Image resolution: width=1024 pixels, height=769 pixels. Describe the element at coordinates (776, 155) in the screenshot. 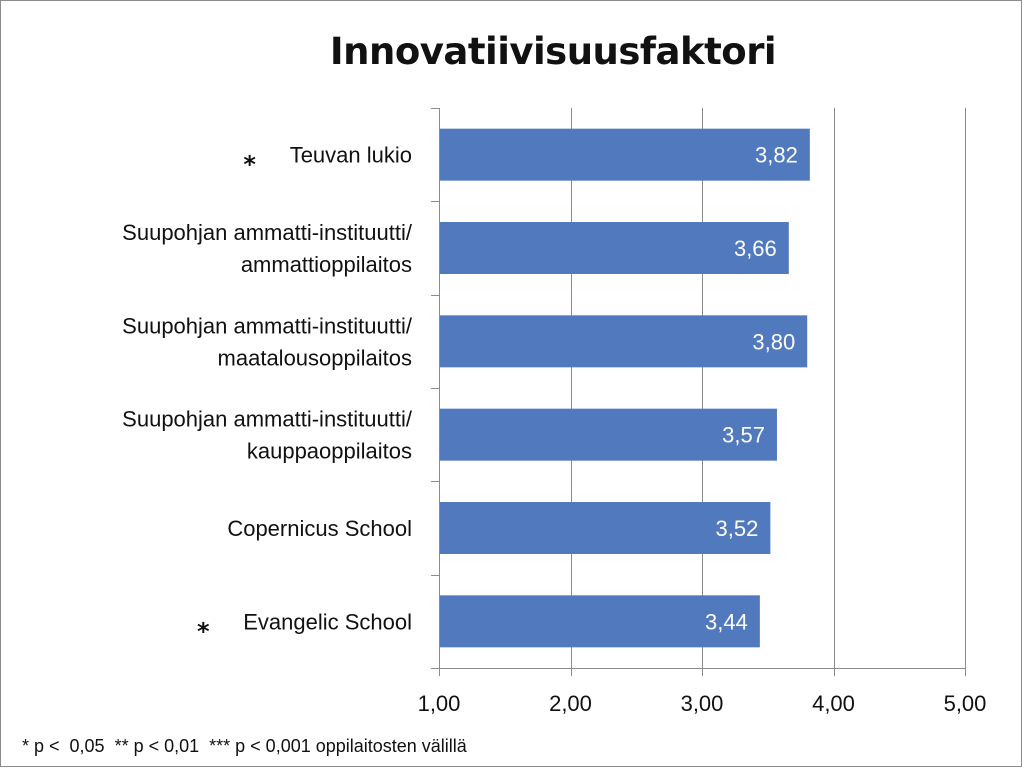

I see `data-label-0: 3,82` at that location.